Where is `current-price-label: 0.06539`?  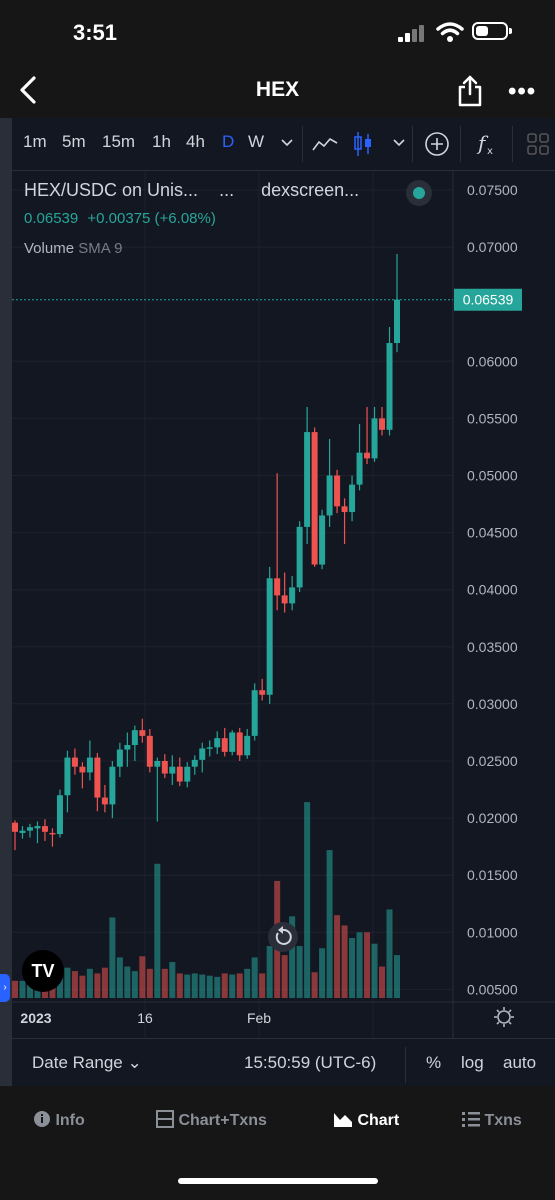 current-price-label: 0.06539 is located at coordinates (488, 300).